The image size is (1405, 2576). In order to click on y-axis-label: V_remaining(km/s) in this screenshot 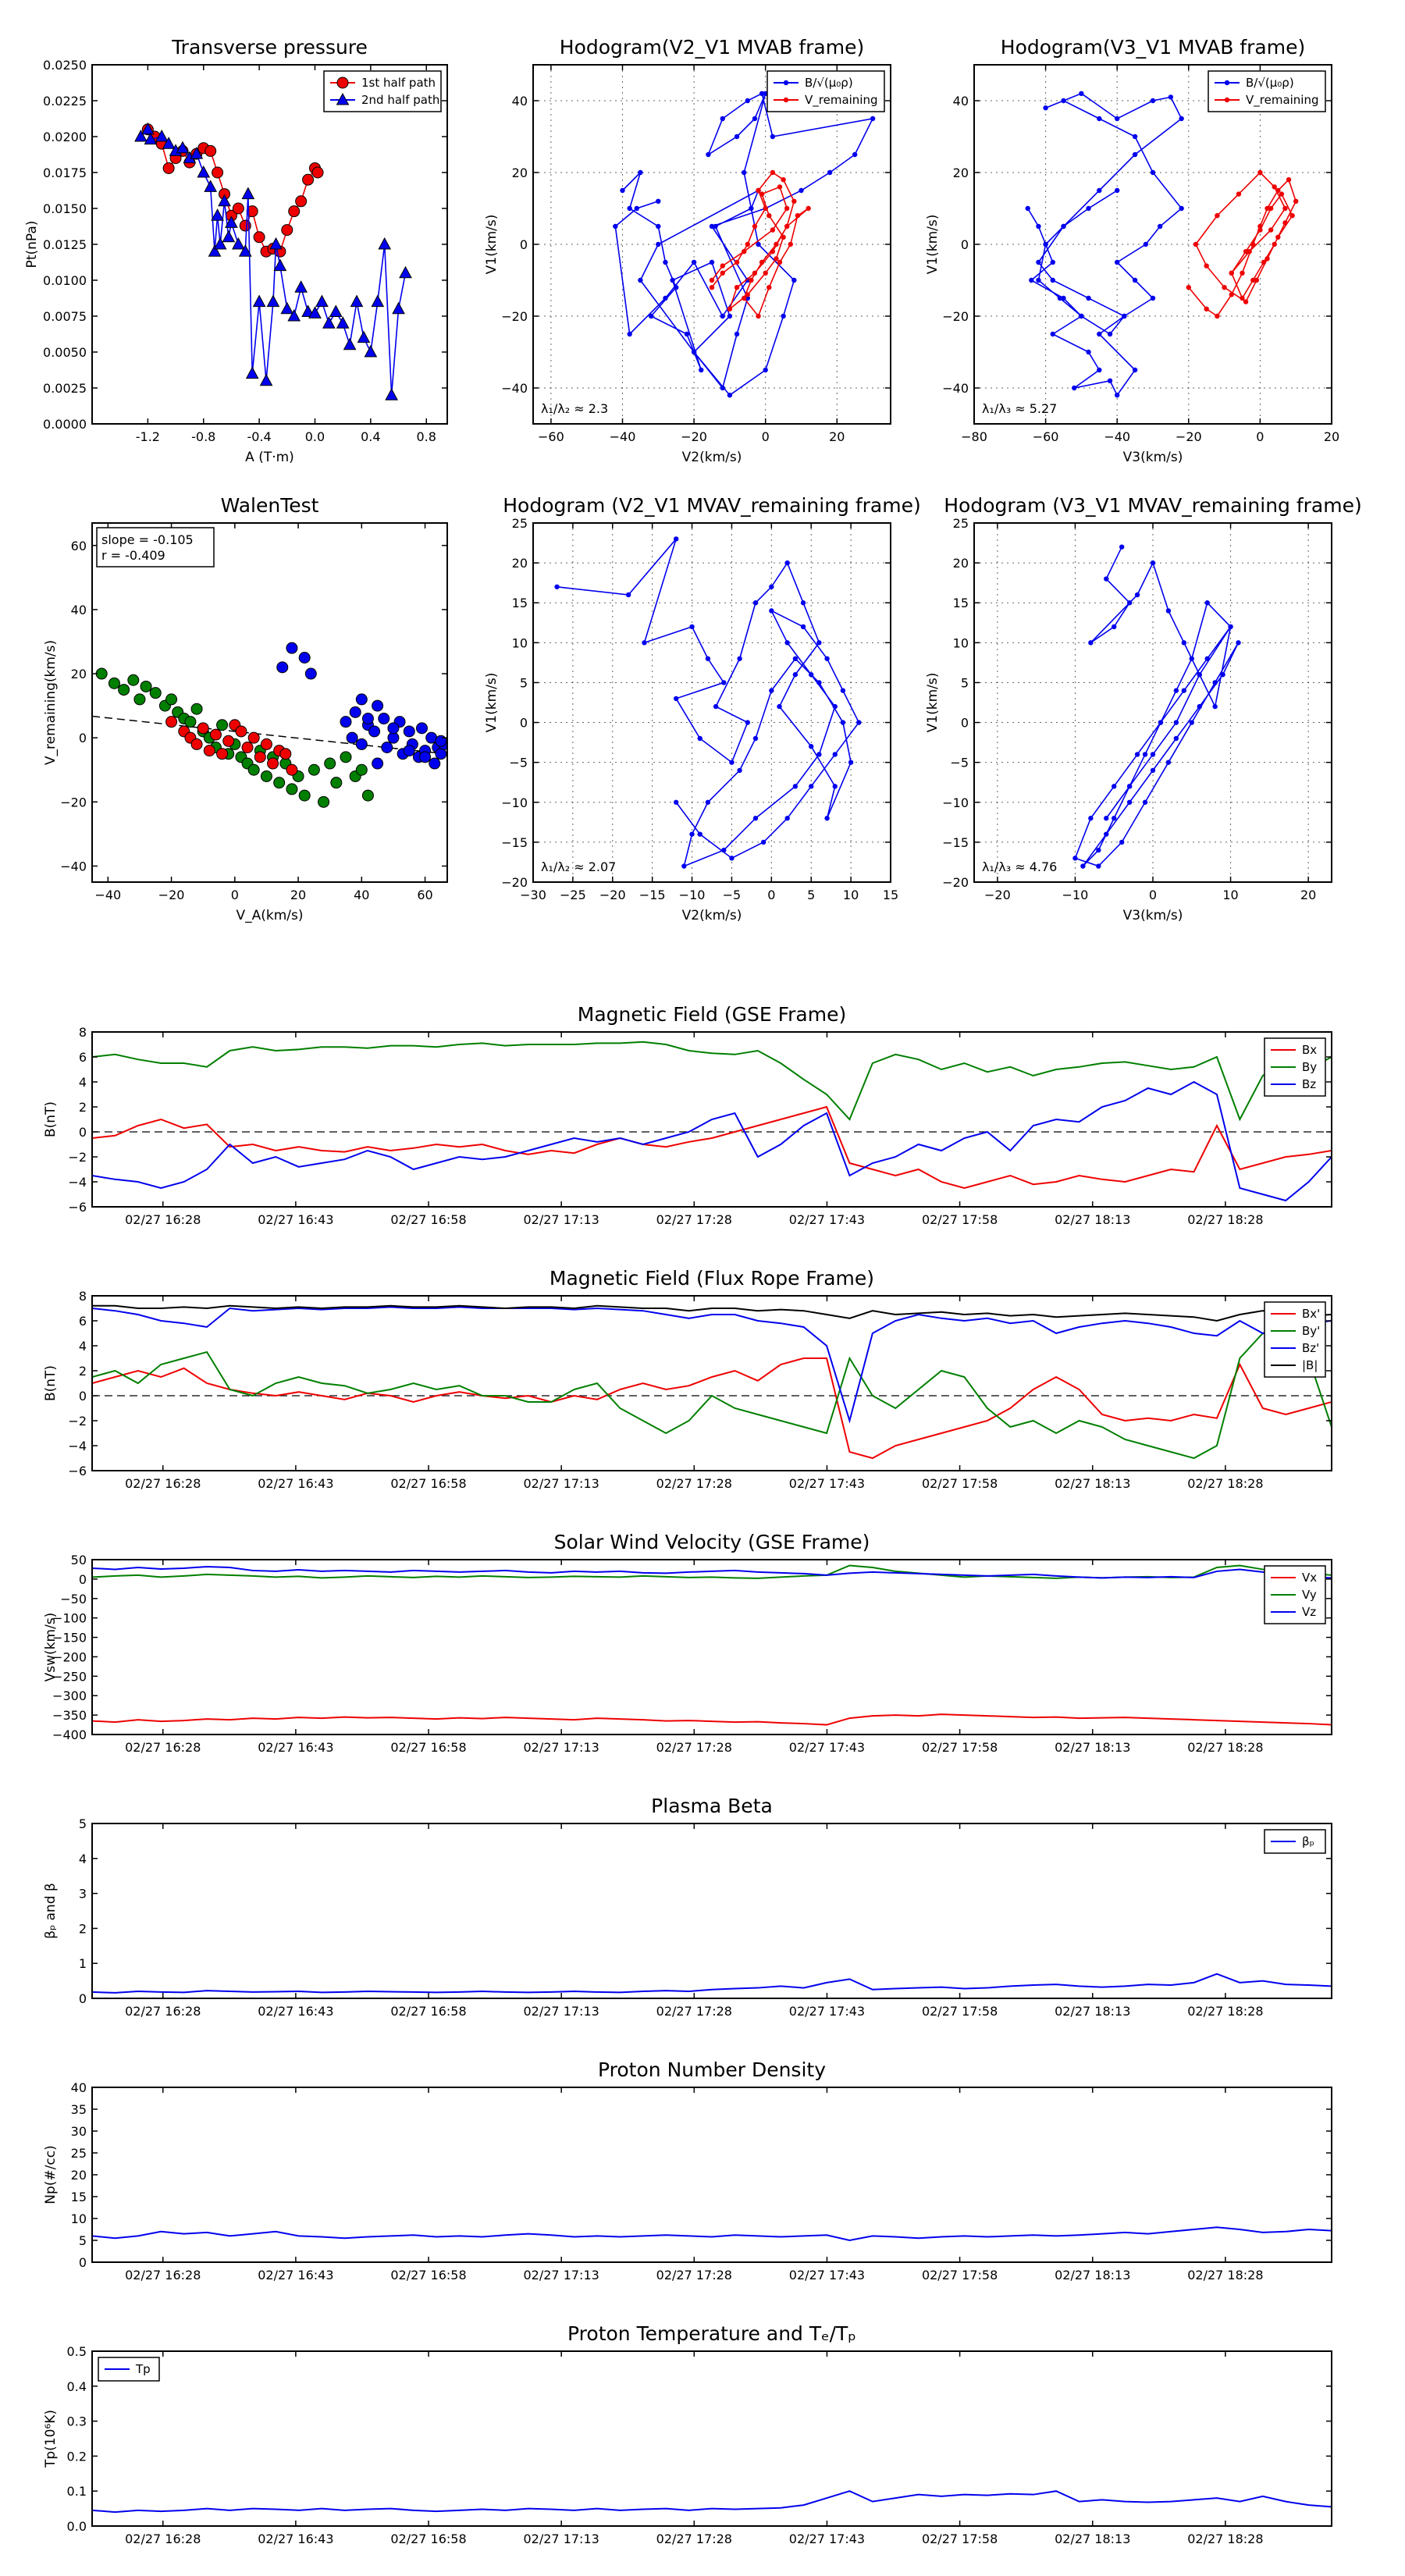, I will do `click(51, 702)`.